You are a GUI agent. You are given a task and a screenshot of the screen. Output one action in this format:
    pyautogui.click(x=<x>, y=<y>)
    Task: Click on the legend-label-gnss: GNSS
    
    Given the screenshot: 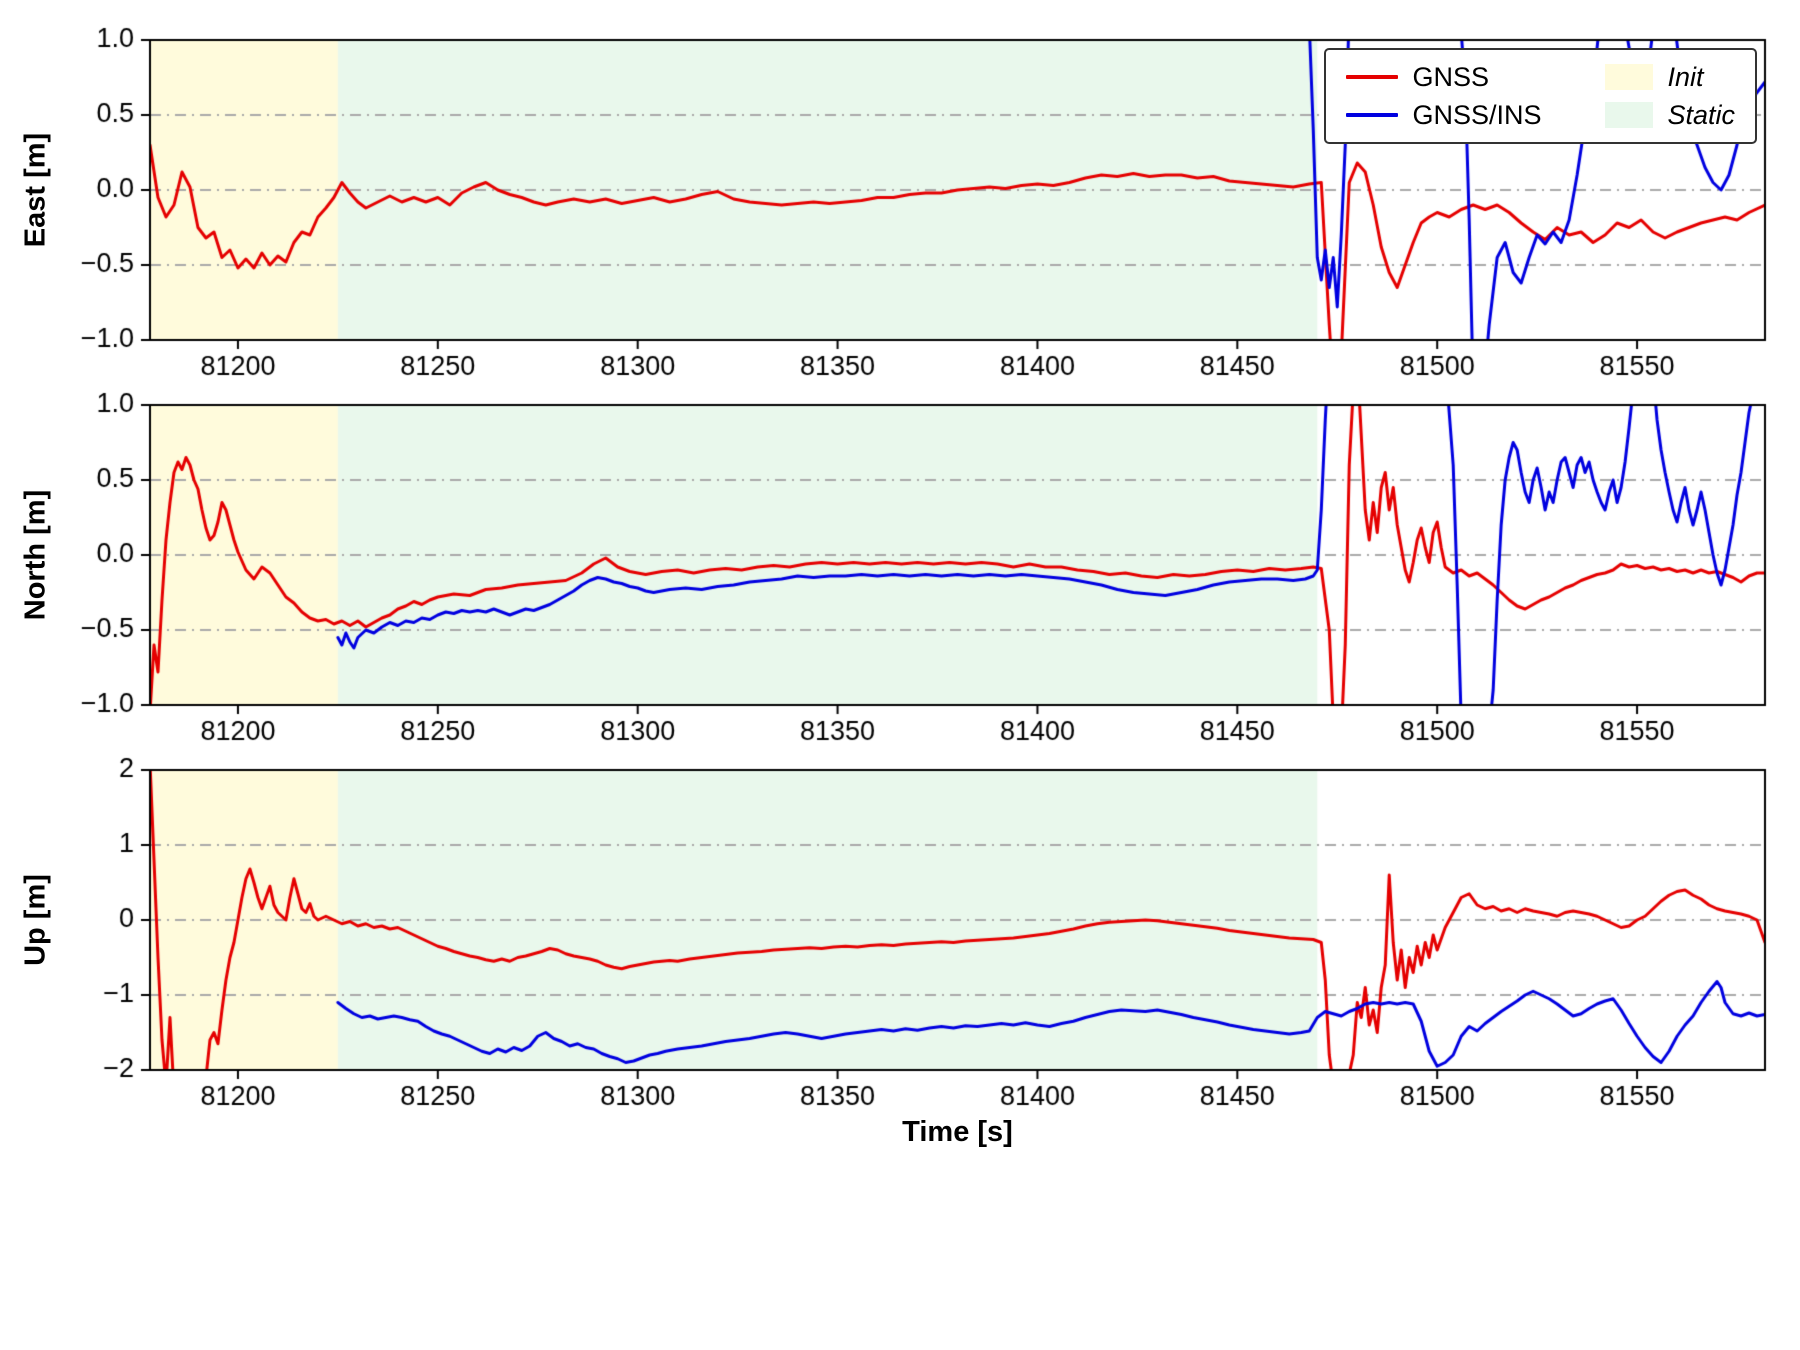 What is the action you would take?
    pyautogui.click(x=1450, y=76)
    